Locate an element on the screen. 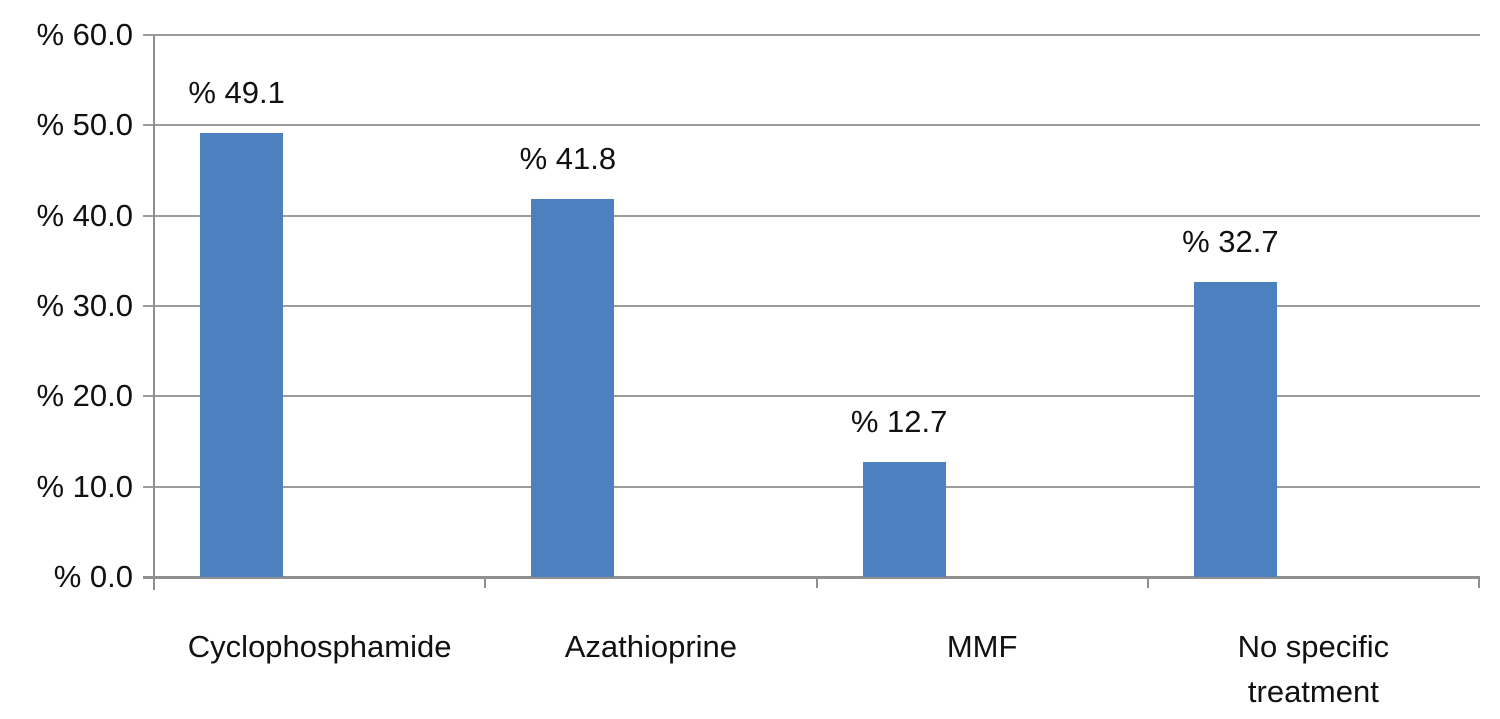 Image resolution: width=1500 pixels, height=719 pixels. x-axis-category-label: MMF is located at coordinates (982, 646).